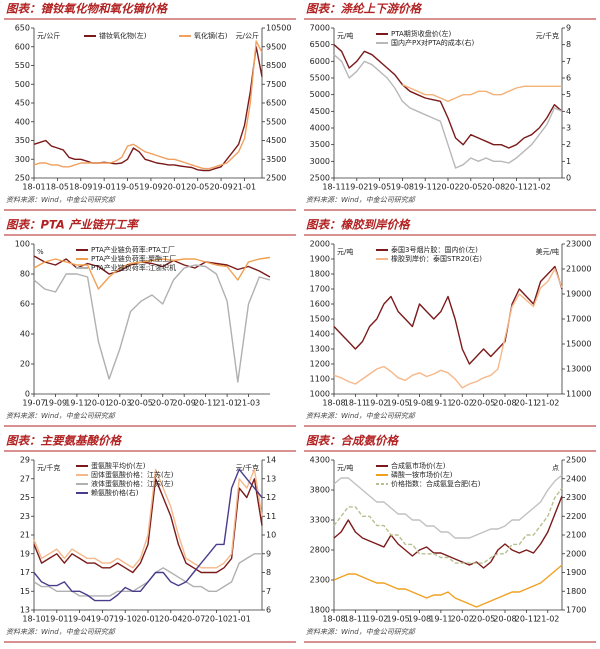 Image resolution: width=600 pixels, height=649 pixels. I want to click on y-tick-label: 60, so click(25, 304).